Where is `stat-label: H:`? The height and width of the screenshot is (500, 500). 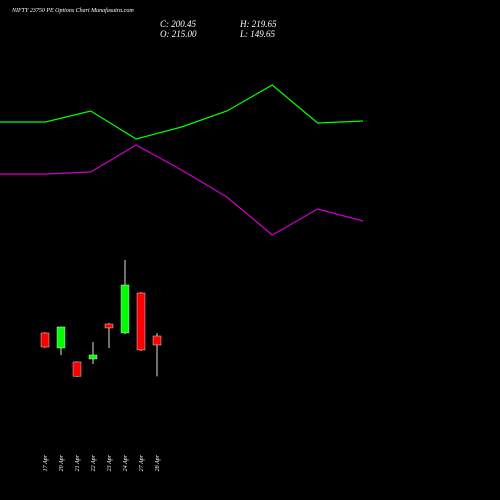
stat-label: H: is located at coordinates (244, 24).